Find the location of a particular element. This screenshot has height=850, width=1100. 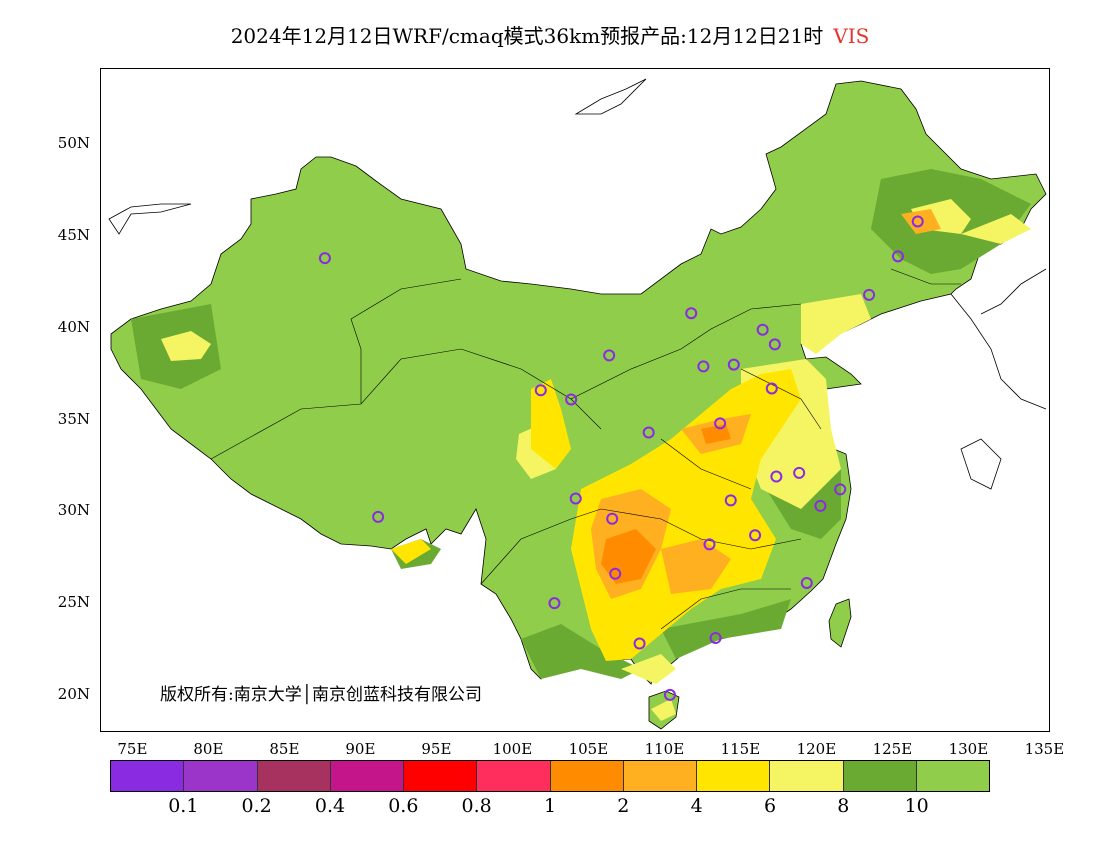

taiwan-island is located at coordinates (840, 623).